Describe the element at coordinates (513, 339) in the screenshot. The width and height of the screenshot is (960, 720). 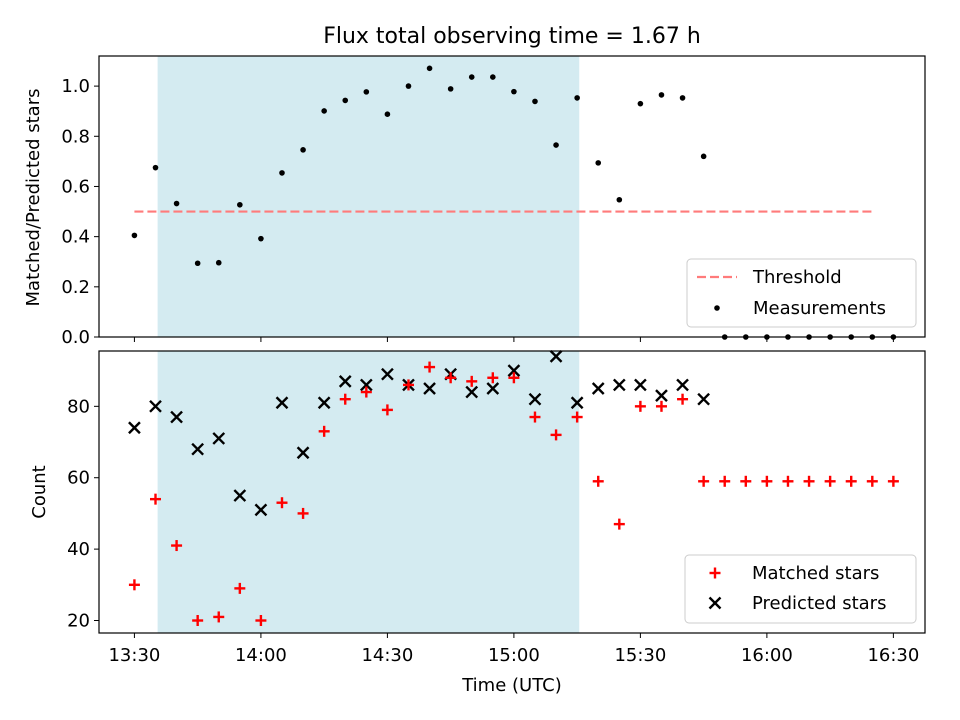
I see `top-x-ticks` at that location.